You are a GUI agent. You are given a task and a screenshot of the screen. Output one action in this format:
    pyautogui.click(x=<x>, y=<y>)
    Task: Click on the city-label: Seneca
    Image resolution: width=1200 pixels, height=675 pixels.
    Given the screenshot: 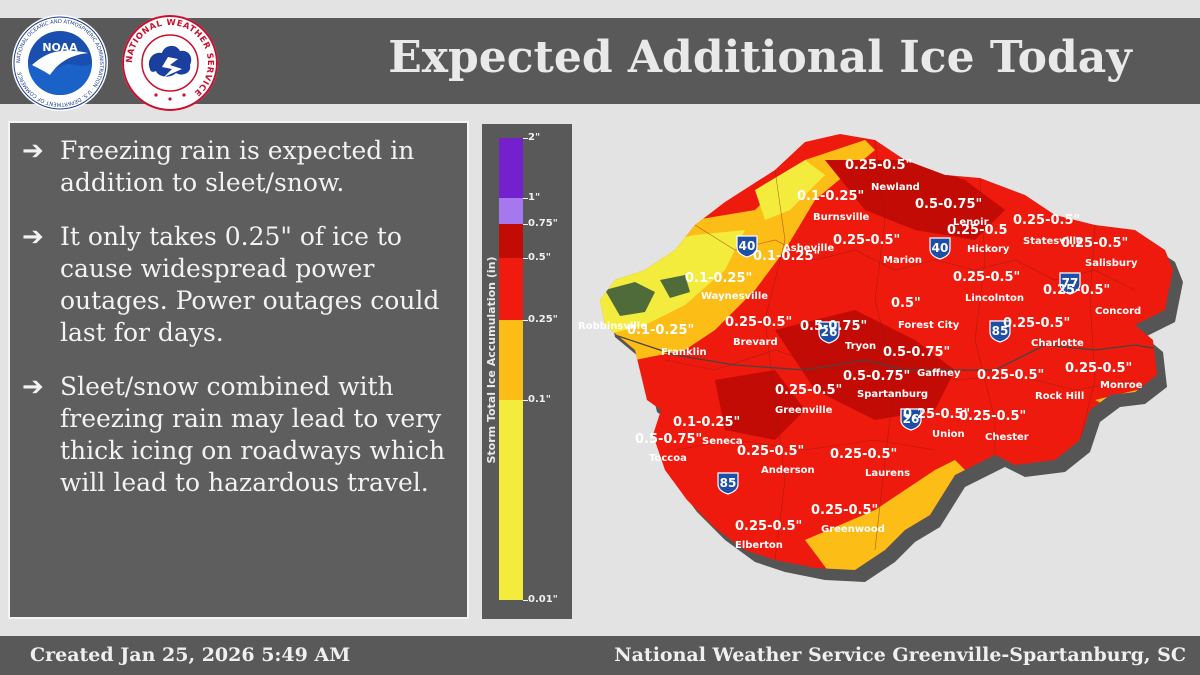 What is the action you would take?
    pyautogui.click(x=722, y=441)
    